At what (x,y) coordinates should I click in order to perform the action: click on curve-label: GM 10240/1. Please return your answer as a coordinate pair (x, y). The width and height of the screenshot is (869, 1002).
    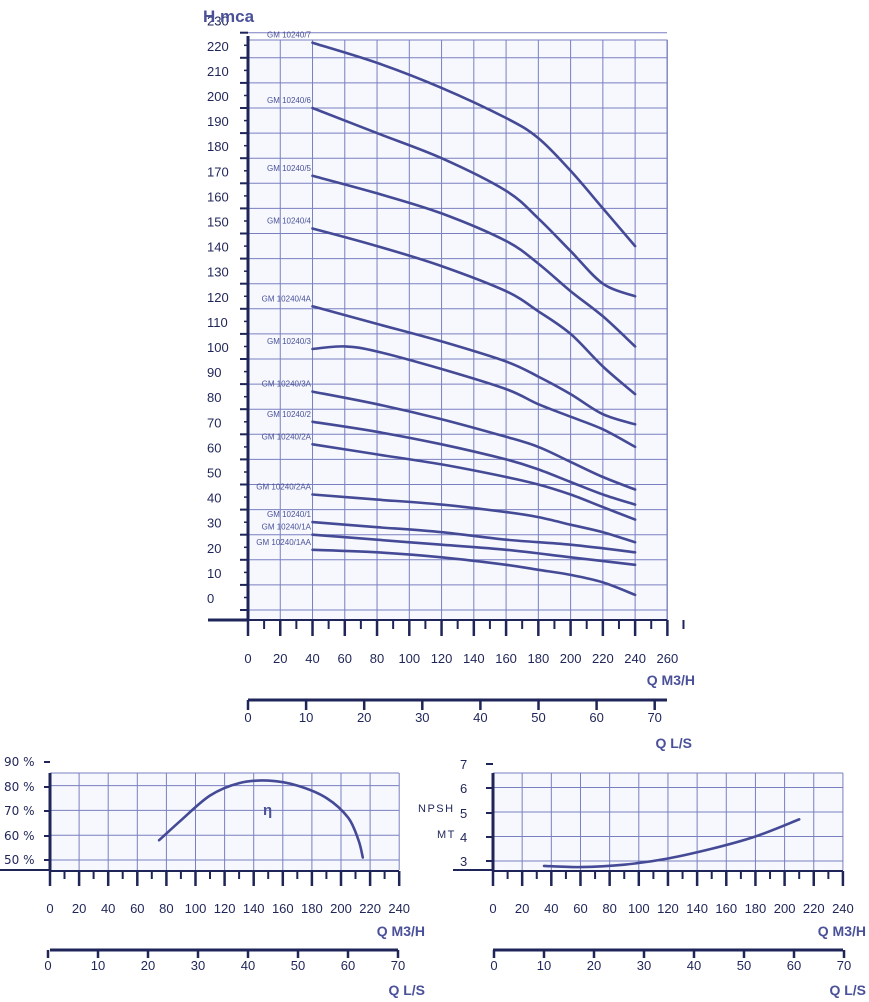
    Looking at the image, I should click on (289, 514).